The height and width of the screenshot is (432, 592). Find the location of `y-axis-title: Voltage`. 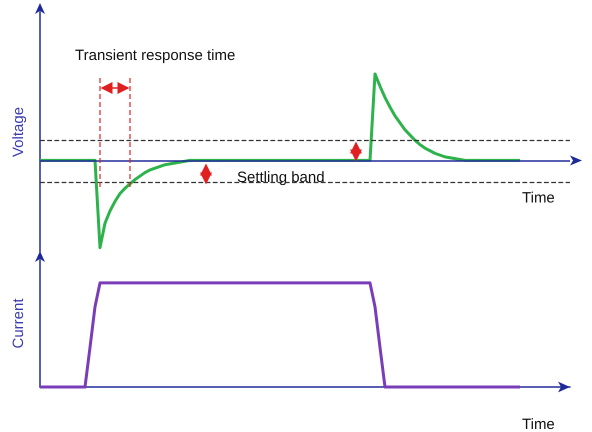

y-axis-title: Voltage is located at coordinates (18, 132).